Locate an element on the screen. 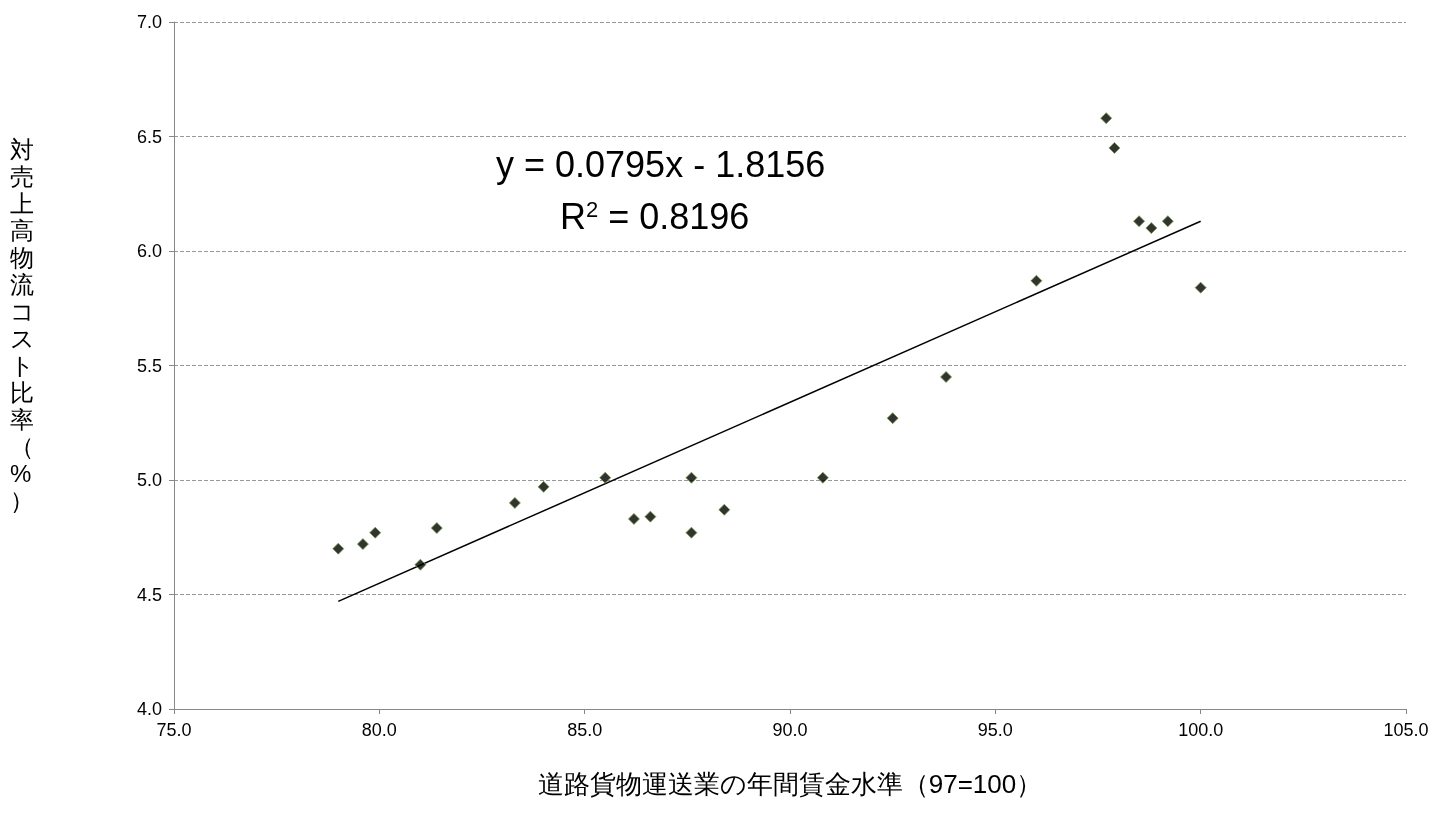  y-tick-label: 6.0 is located at coordinates (149, 251).